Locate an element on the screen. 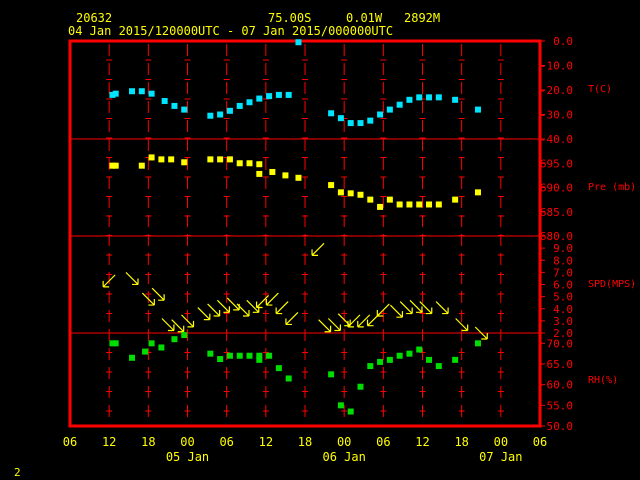  longitude: 0.01W is located at coordinates (364, 18).